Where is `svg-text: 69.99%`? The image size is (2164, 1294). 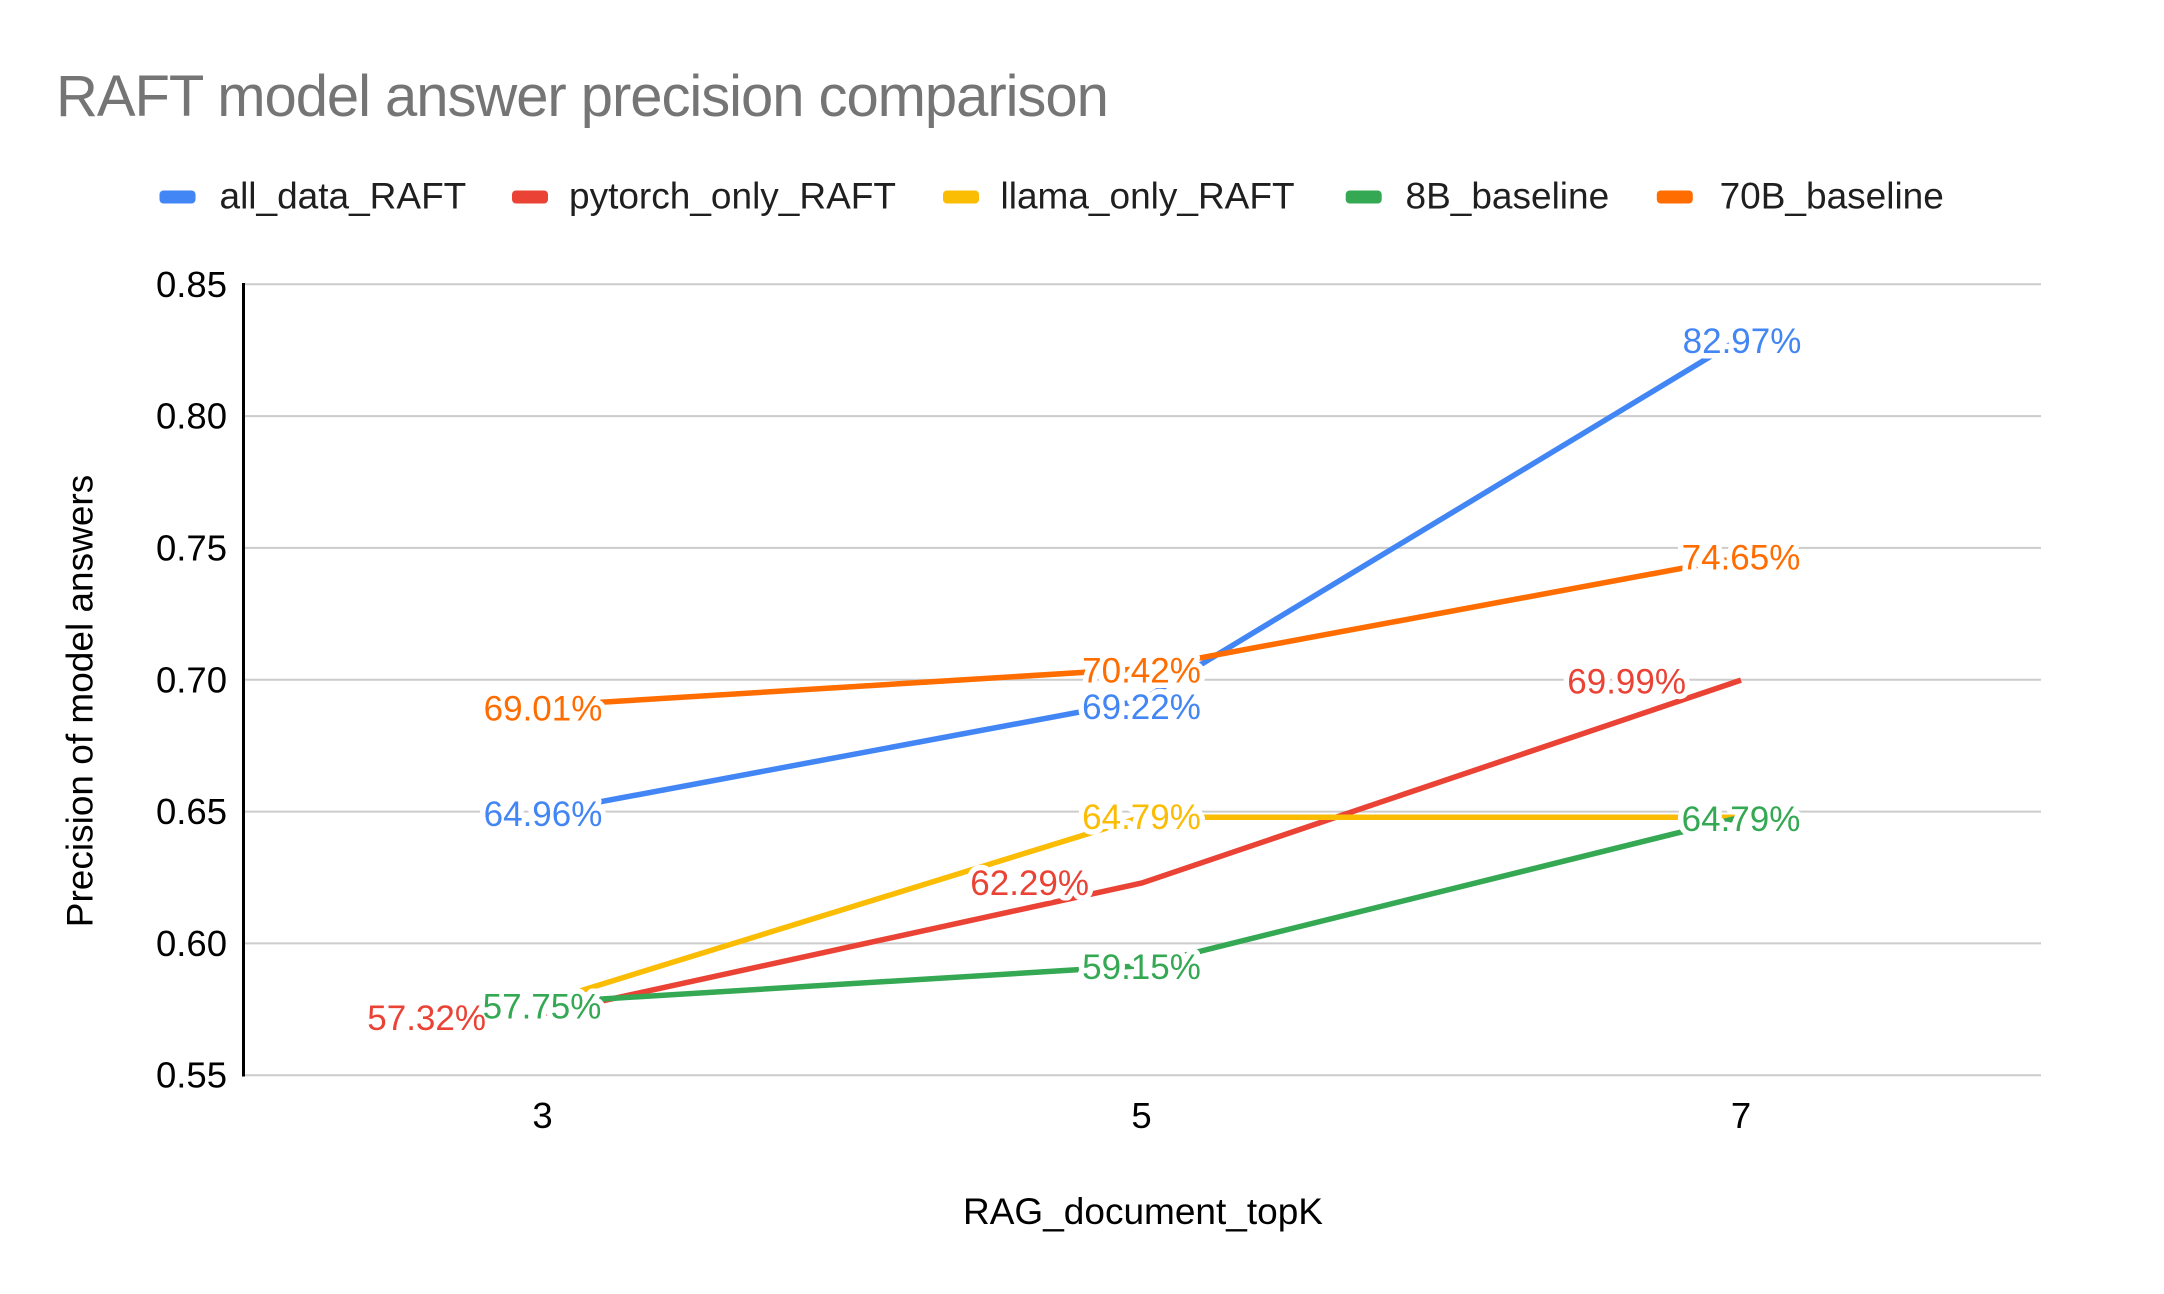
svg-text: 69.99% is located at coordinates (1626, 682).